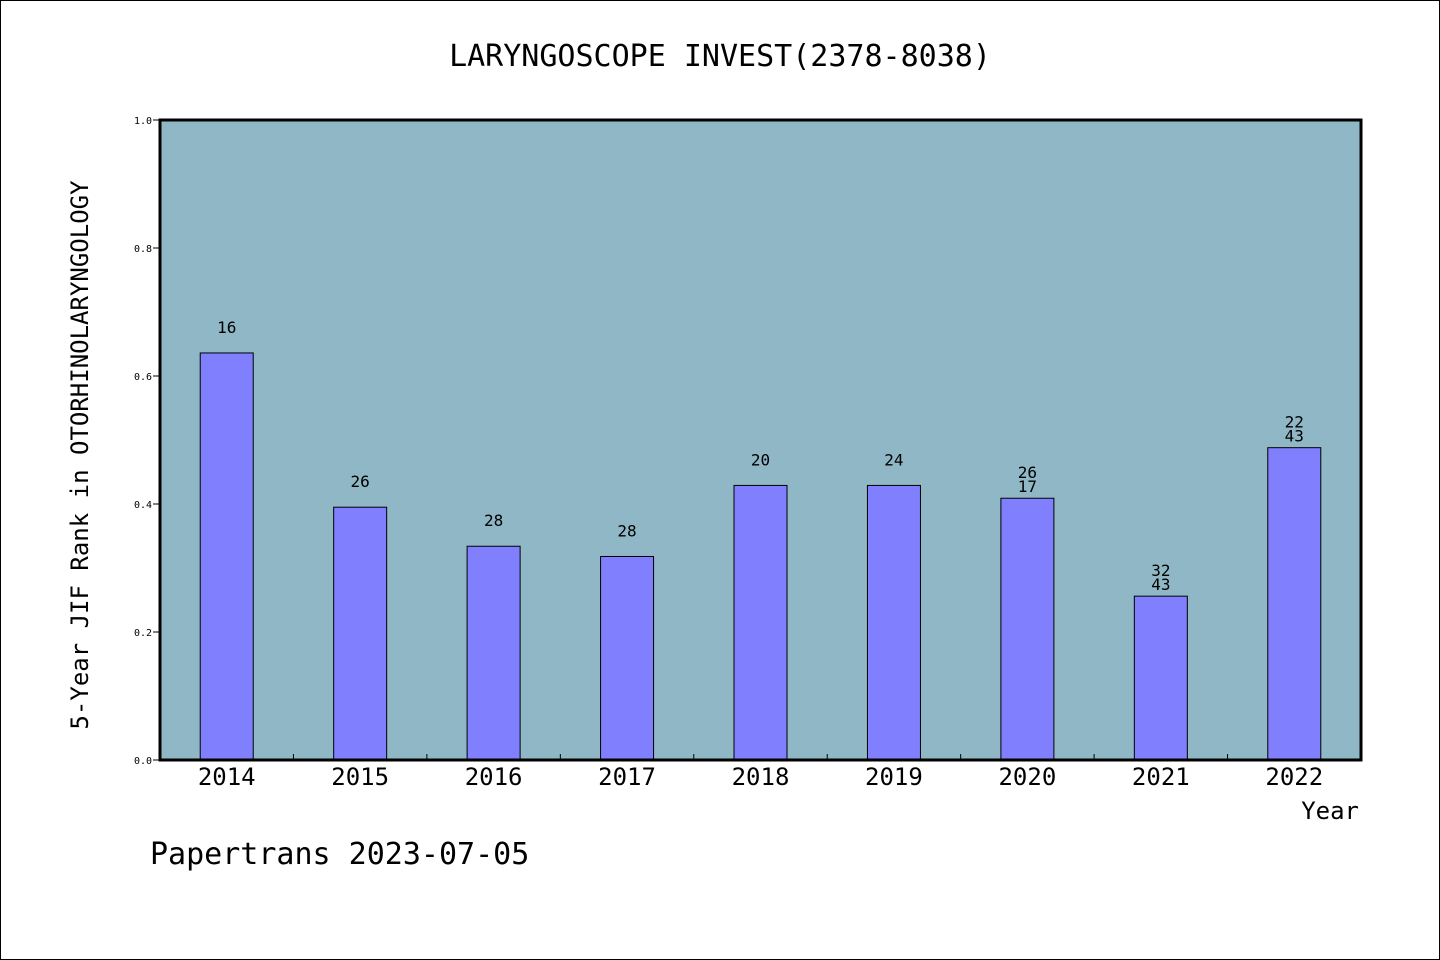 The image size is (1440, 960). Describe the element at coordinates (360, 777) in the screenshot. I see `x-tick-label: 2015` at that location.